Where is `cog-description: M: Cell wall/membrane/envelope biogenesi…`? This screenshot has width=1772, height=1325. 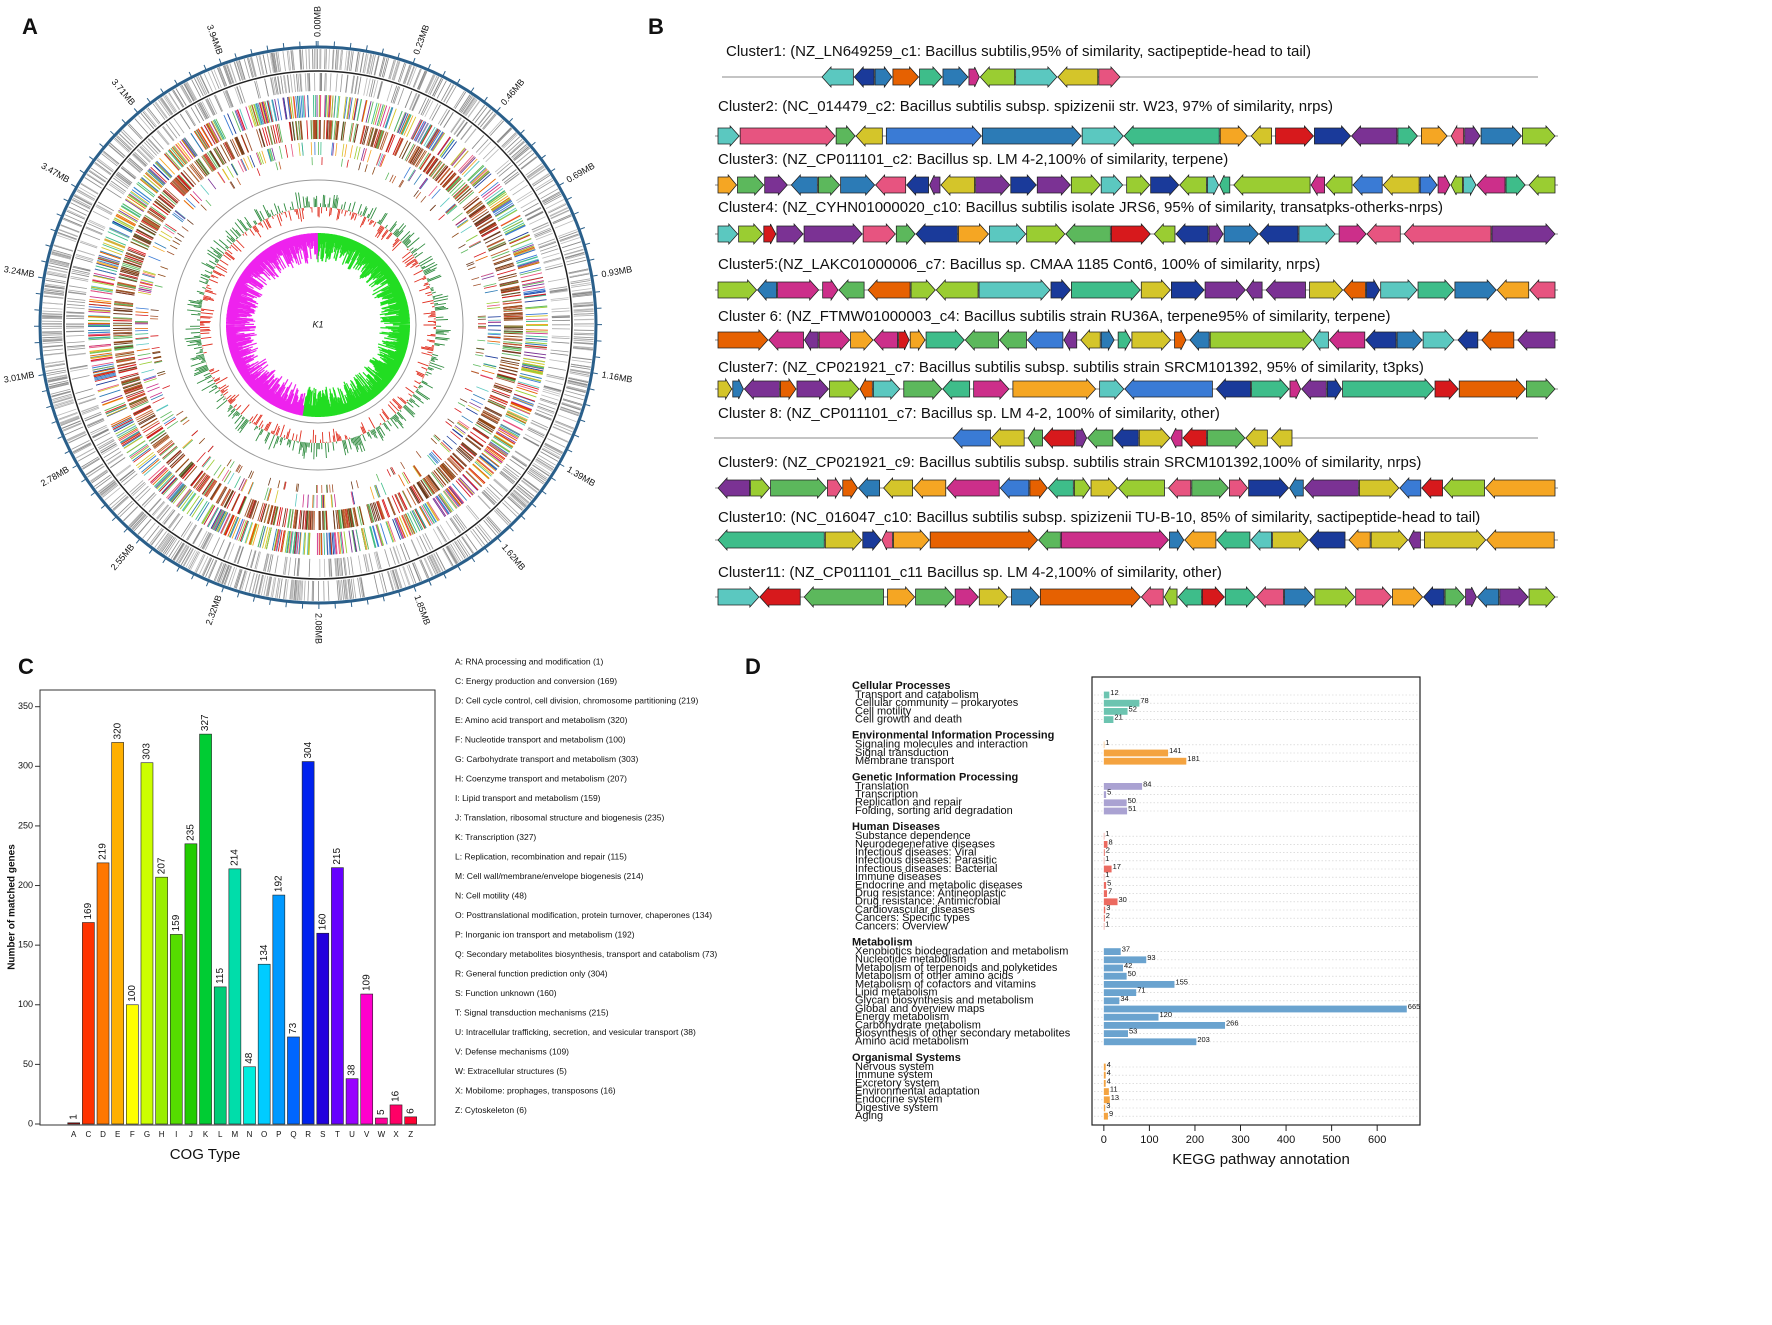
cog-description: M: Cell wall/membrane/envelope biogenesi… is located at coordinates (549, 876).